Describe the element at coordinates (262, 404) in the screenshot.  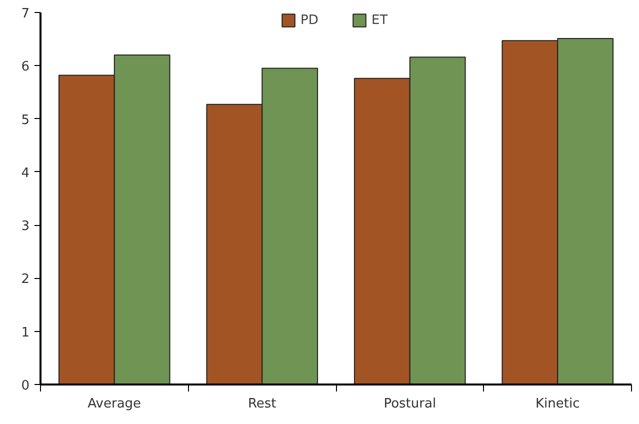
I see `x-tick-label: Rest` at that location.